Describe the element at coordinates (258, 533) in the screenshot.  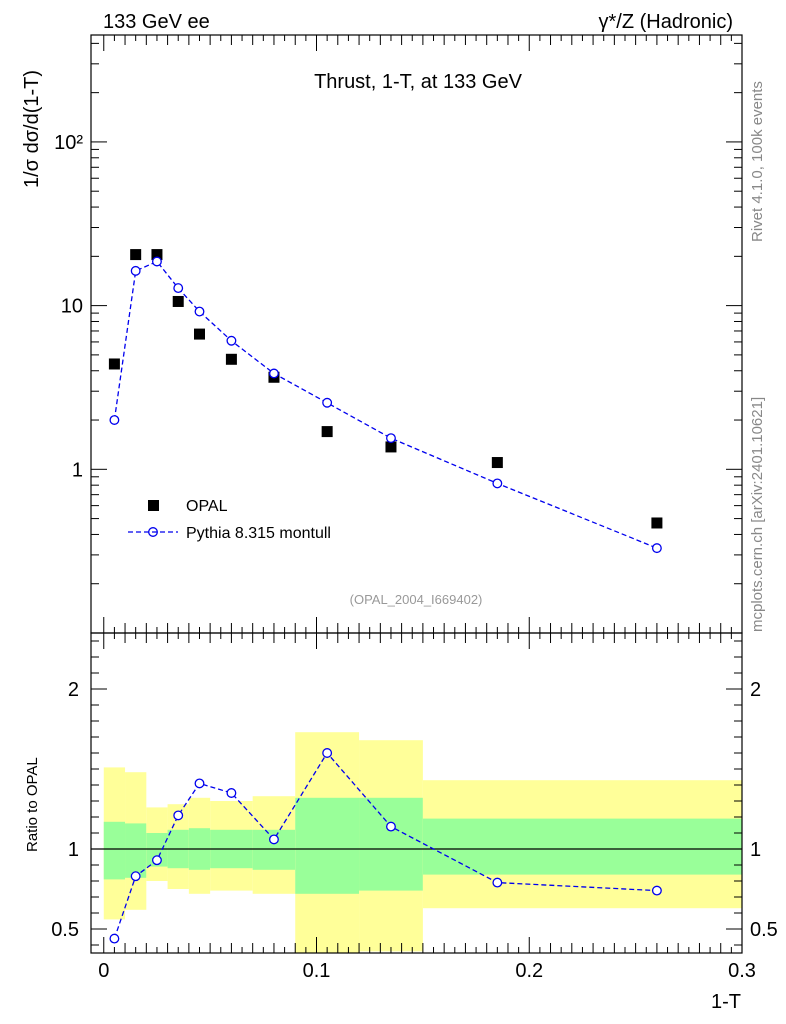
I see `legend-mc-label: Pythia 8.315 montull` at that location.